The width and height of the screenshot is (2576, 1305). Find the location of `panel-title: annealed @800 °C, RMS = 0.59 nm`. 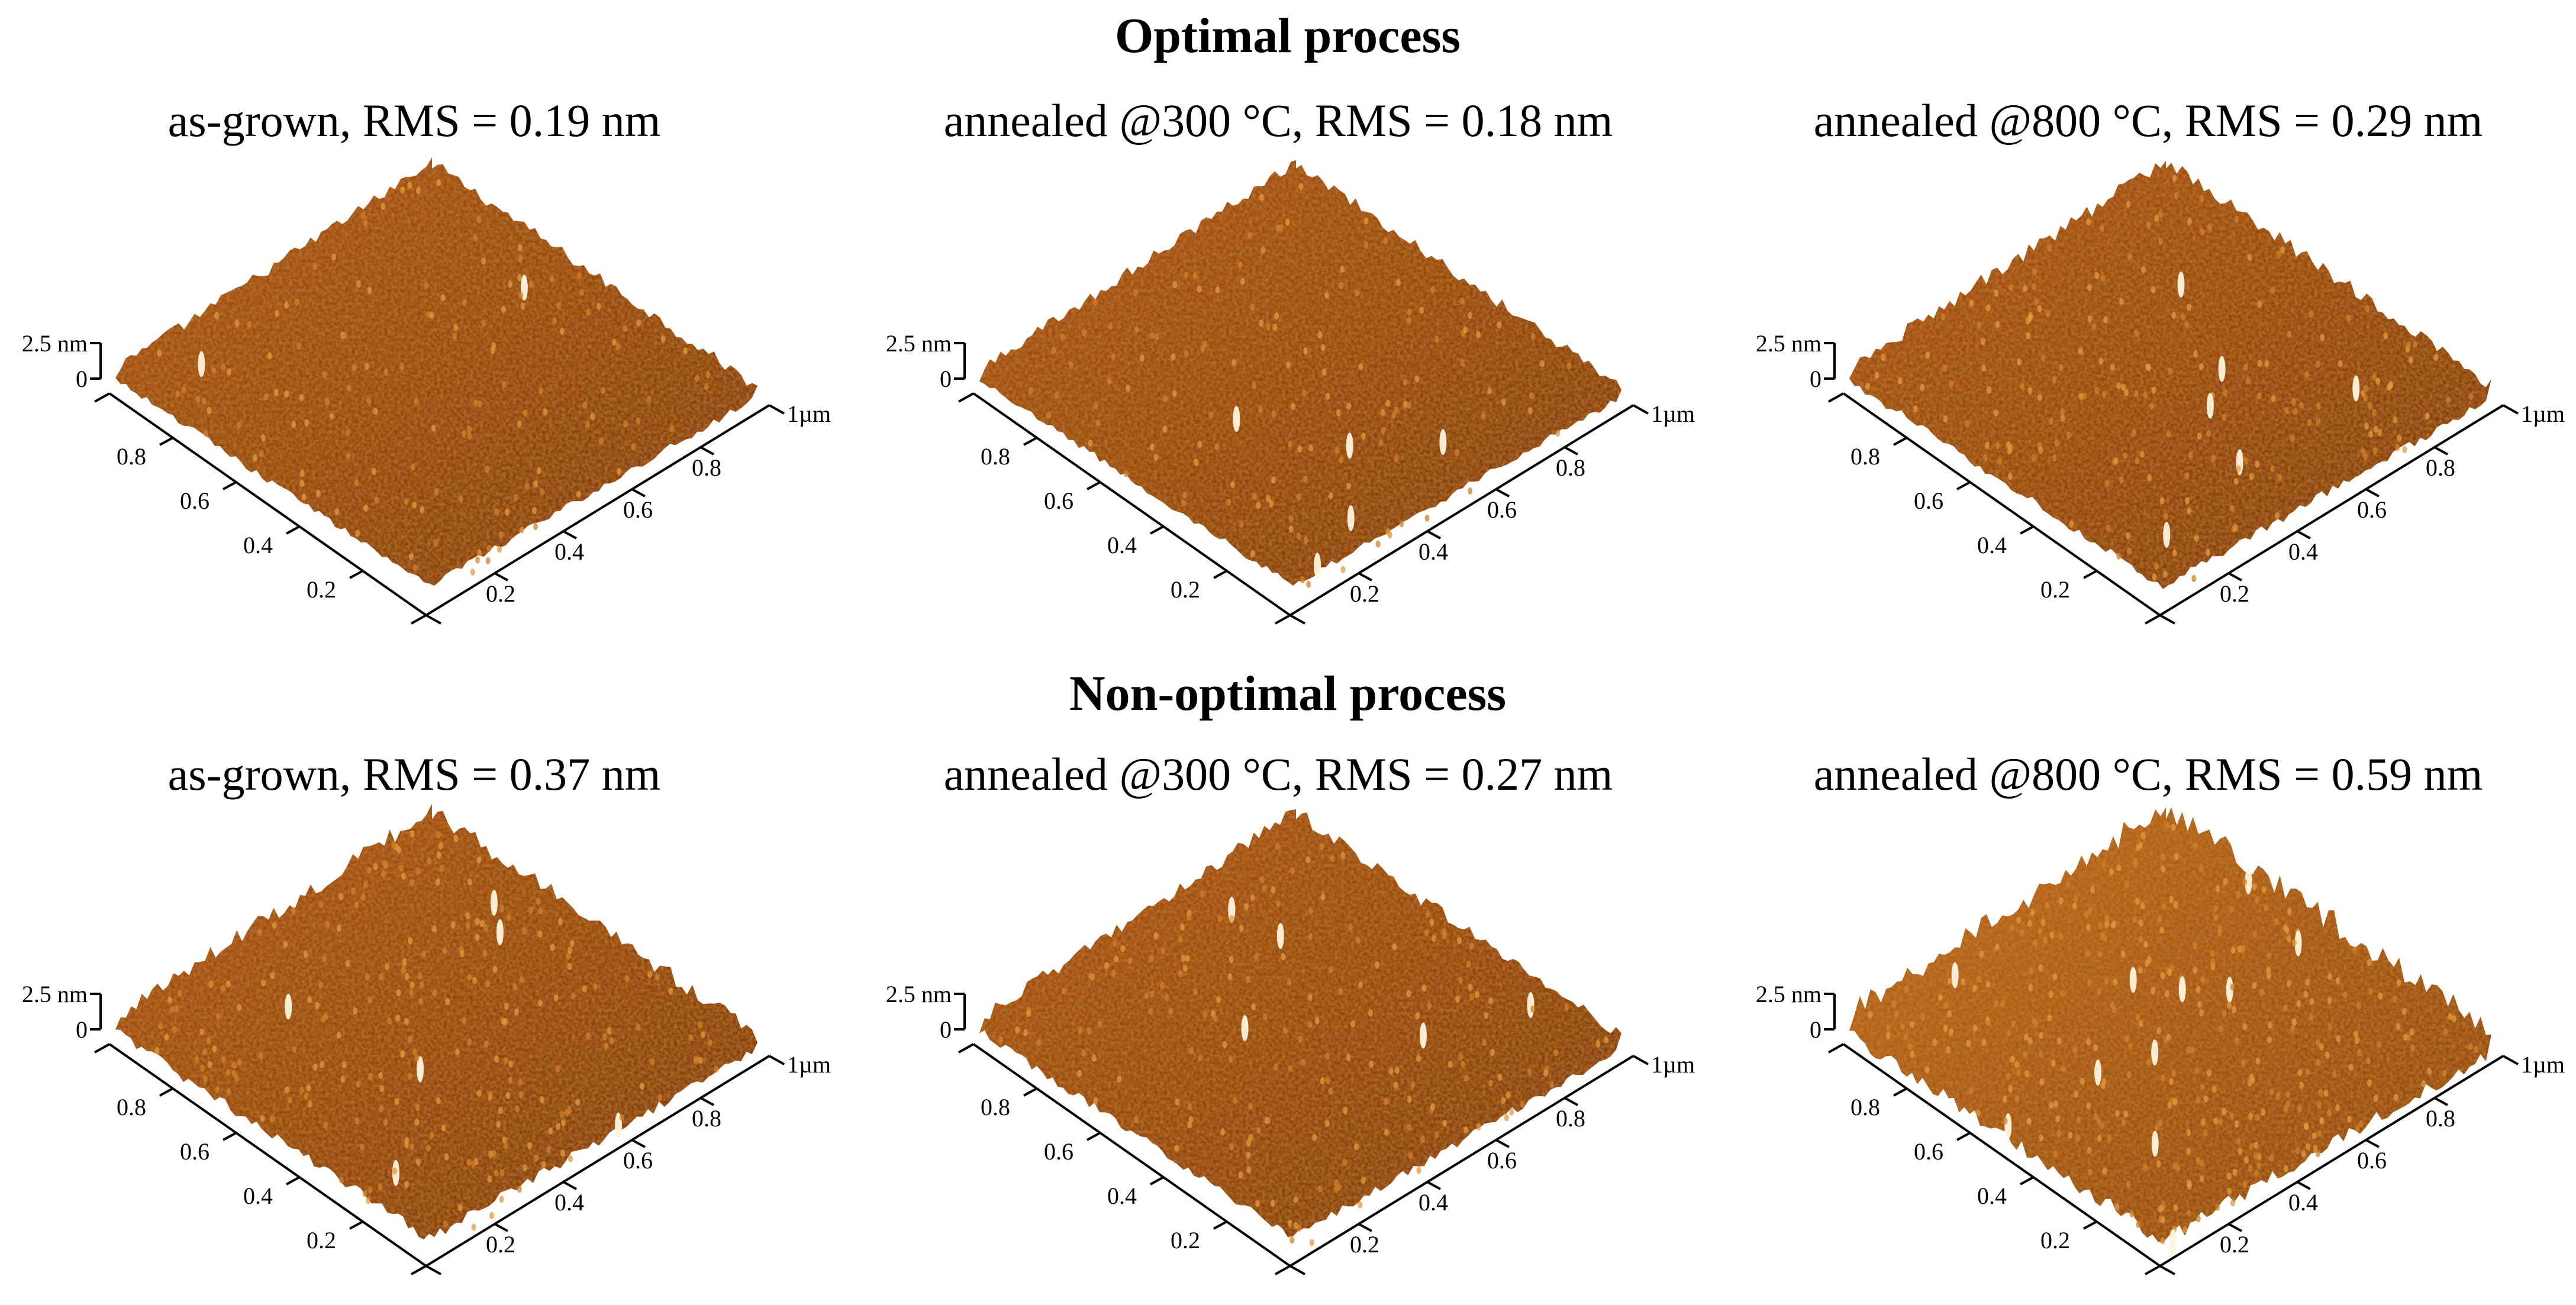

panel-title: annealed @800 °C, RMS = 0.59 nm is located at coordinates (2148, 774).